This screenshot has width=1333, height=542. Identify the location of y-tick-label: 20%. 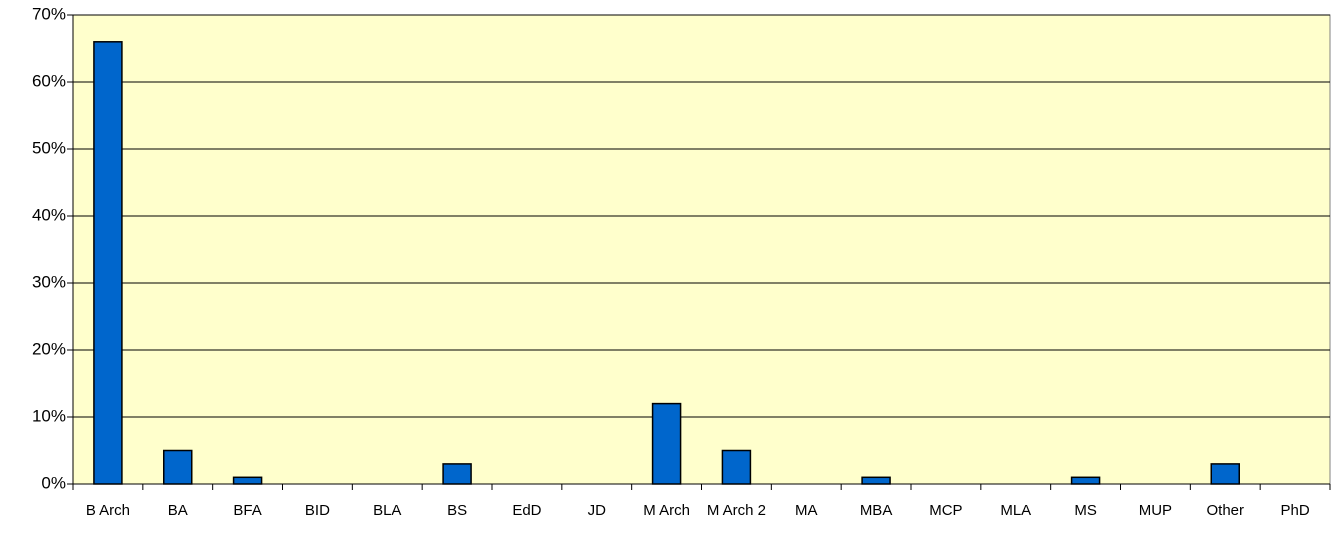
(49, 348).